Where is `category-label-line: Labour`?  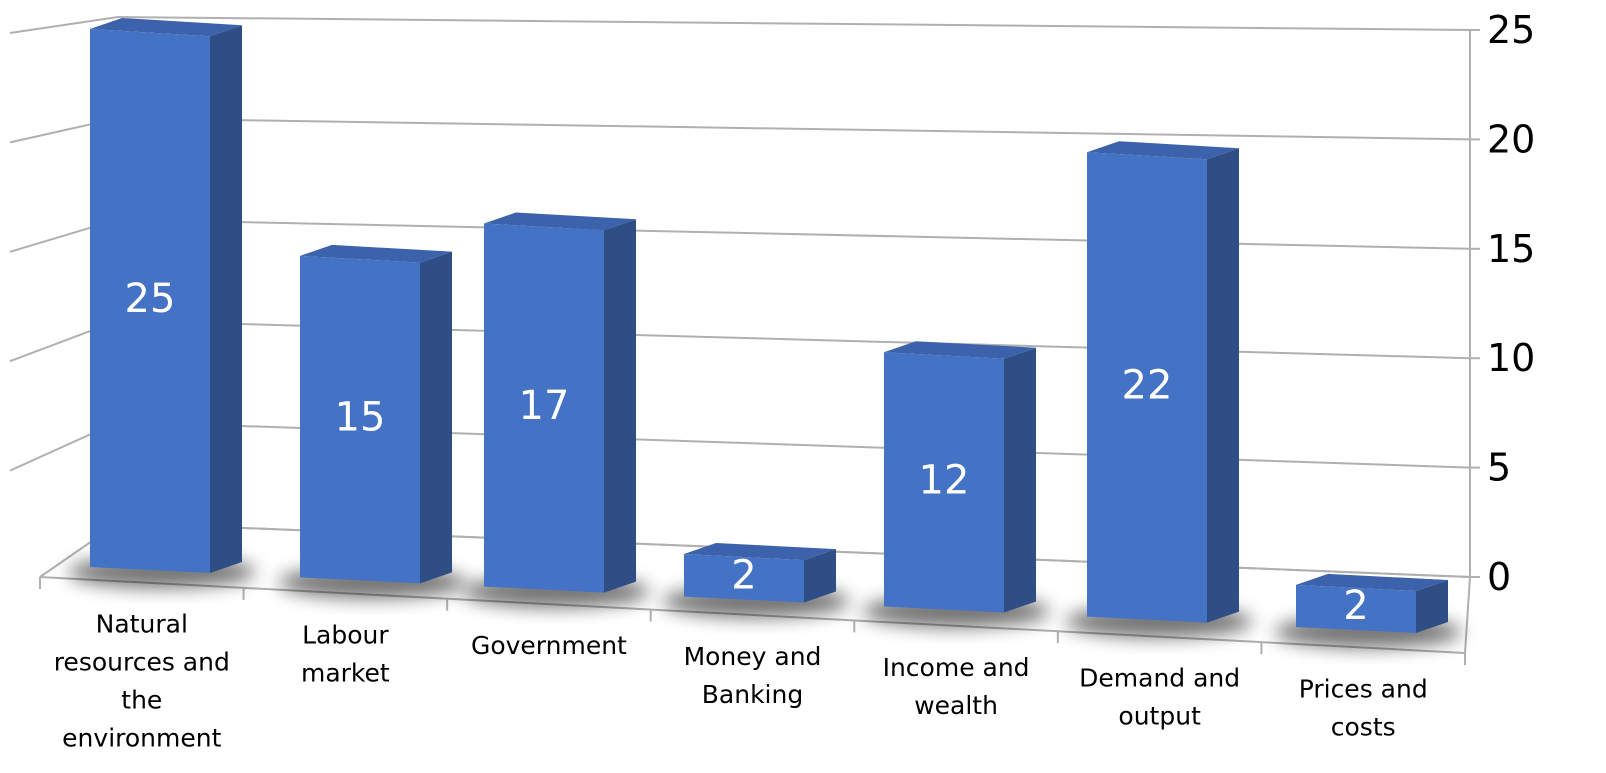 category-label-line: Labour is located at coordinates (345, 634).